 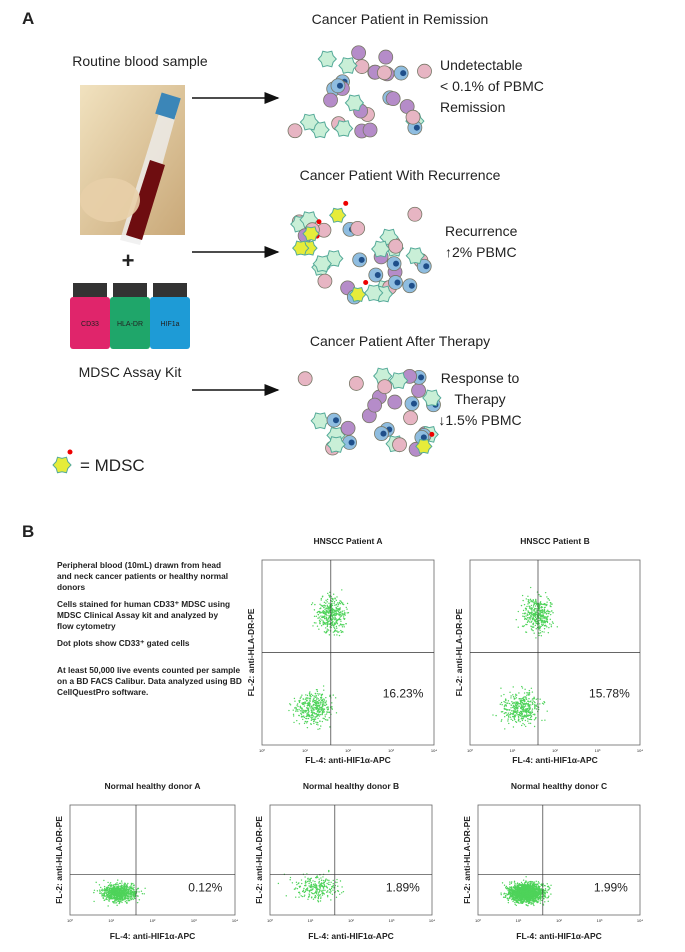 What do you see at coordinates (479, 399) in the screenshot?
I see `group-result: Therapy` at bounding box center [479, 399].